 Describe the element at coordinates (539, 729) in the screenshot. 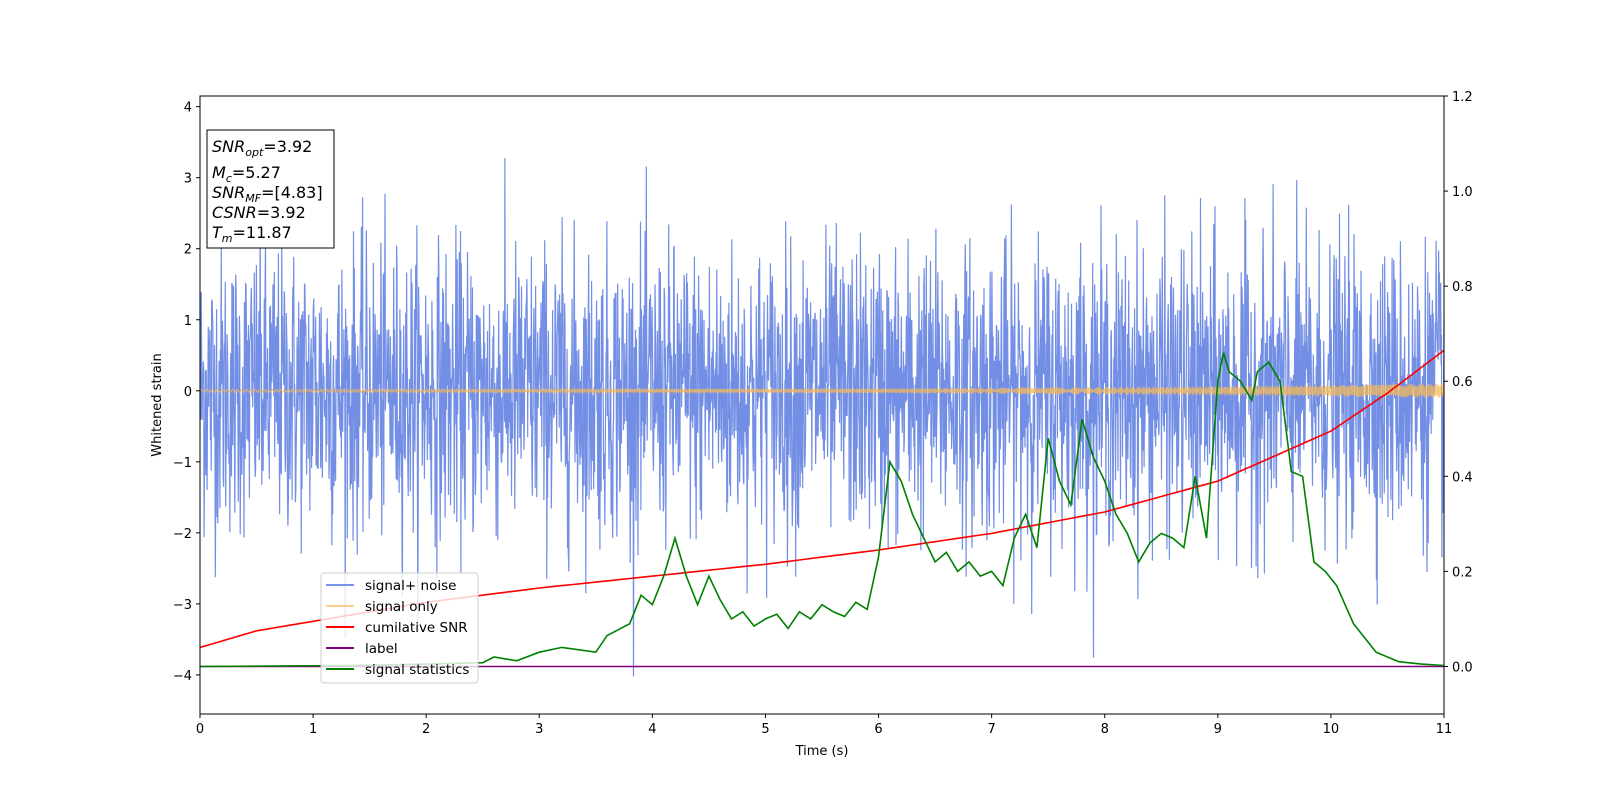

I see `x-tick-label: 3` at that location.